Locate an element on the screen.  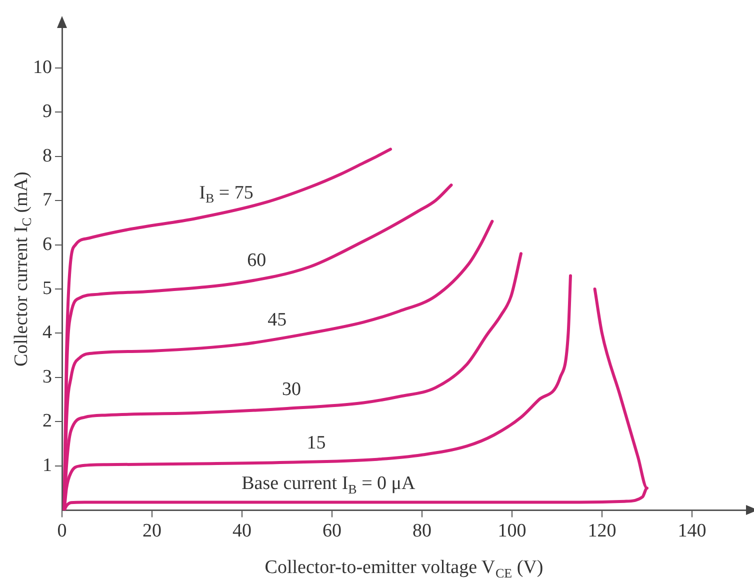
series-label: 45 is located at coordinates (277, 320).